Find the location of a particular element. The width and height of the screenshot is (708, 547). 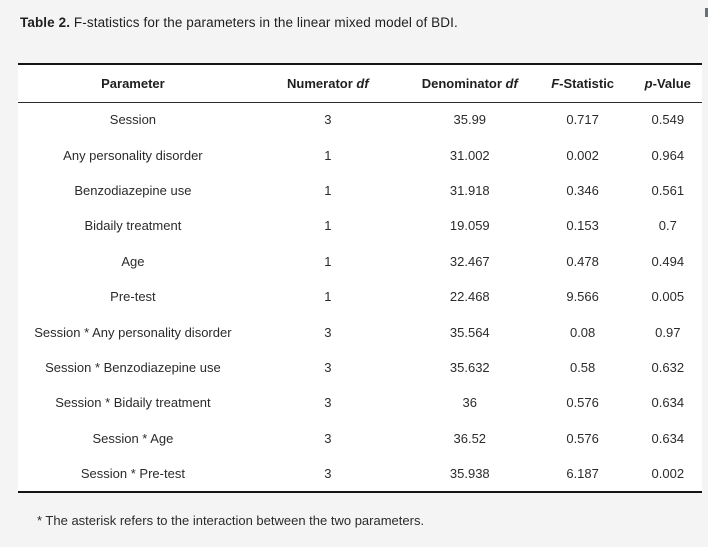

cell-denominator-df: 35.938 is located at coordinates (469, 474).